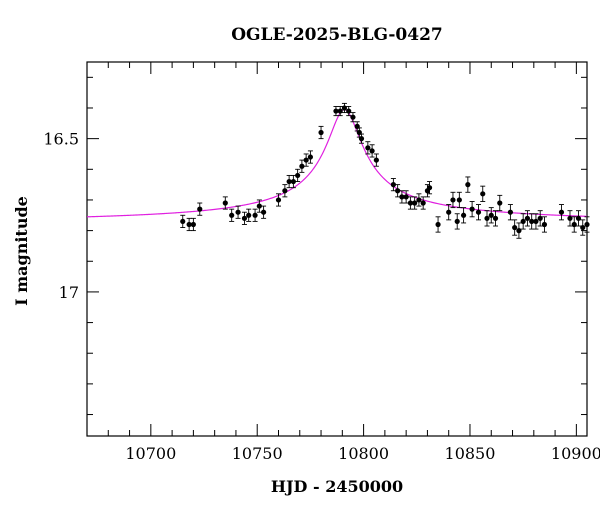 This screenshot has width=600, height=512. Describe the element at coordinates (337, 486) in the screenshot. I see `x-axis-label: HJD - 2450000` at that location.